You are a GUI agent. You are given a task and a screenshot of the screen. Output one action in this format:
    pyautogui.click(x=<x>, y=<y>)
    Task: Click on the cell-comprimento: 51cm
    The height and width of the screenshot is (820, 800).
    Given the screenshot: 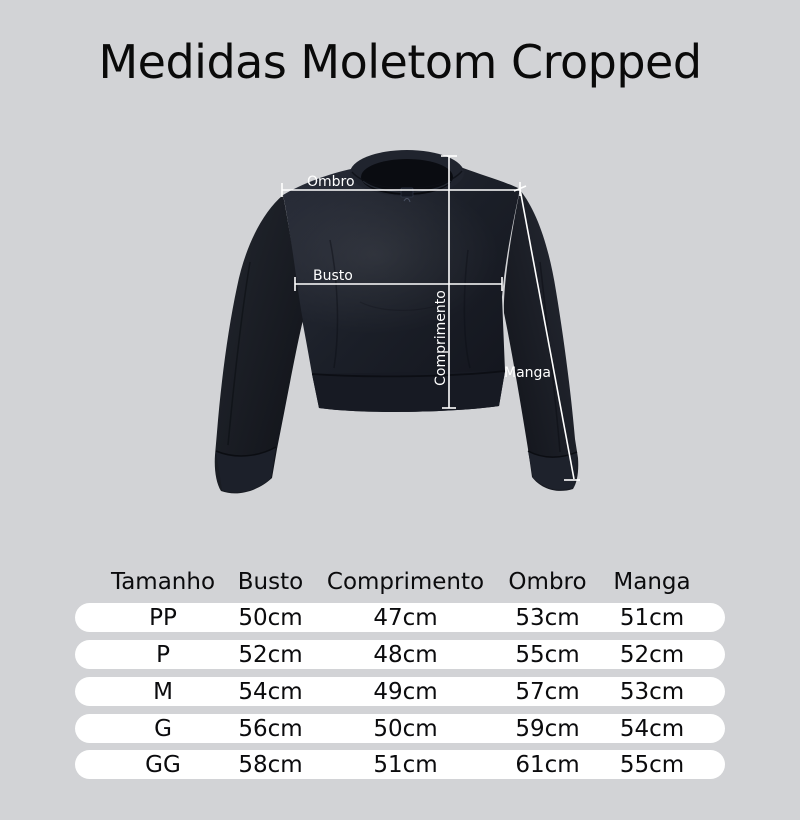 What is the action you would take?
    pyautogui.click(x=405, y=764)
    